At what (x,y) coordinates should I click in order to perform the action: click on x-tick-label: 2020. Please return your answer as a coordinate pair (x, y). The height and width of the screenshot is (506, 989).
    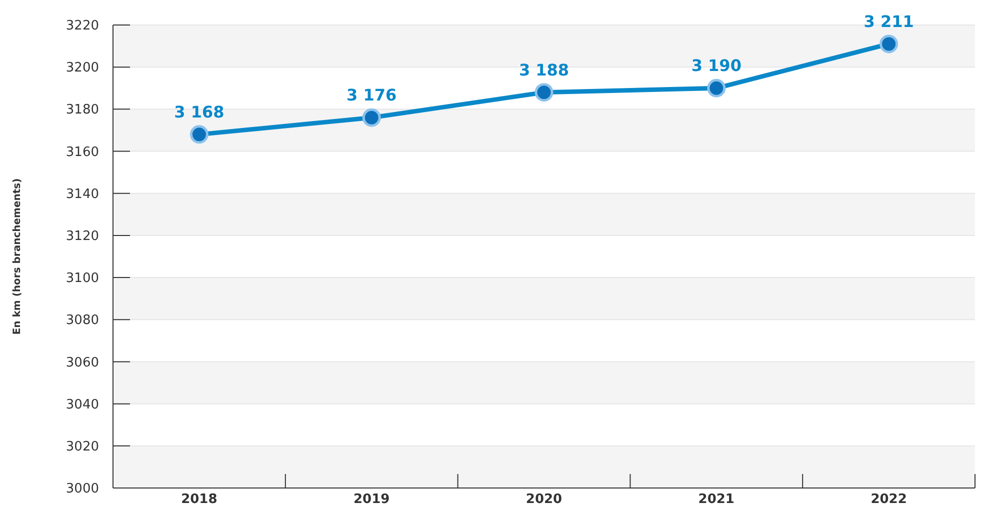
    Looking at the image, I should click on (544, 499).